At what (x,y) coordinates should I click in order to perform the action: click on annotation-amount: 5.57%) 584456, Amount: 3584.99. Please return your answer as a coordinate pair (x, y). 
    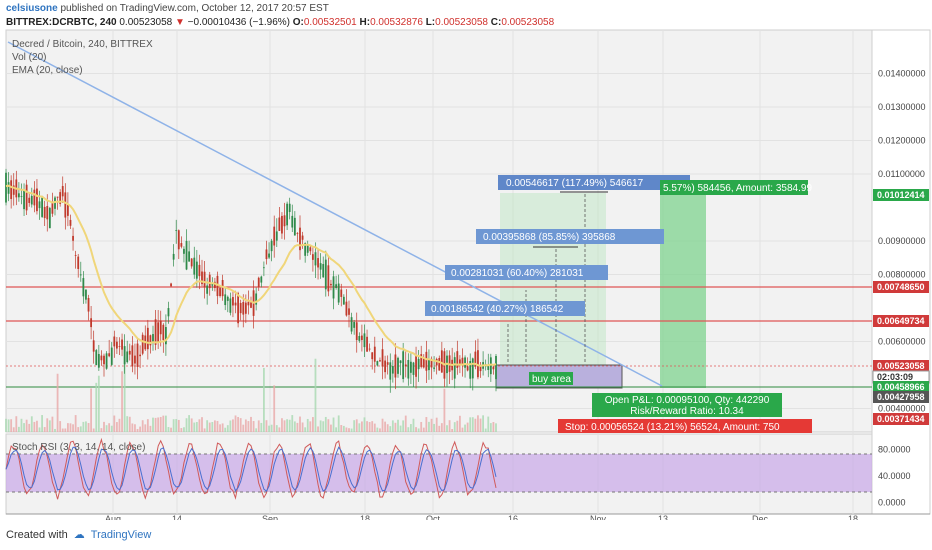
    Looking at the image, I should click on (736, 187).